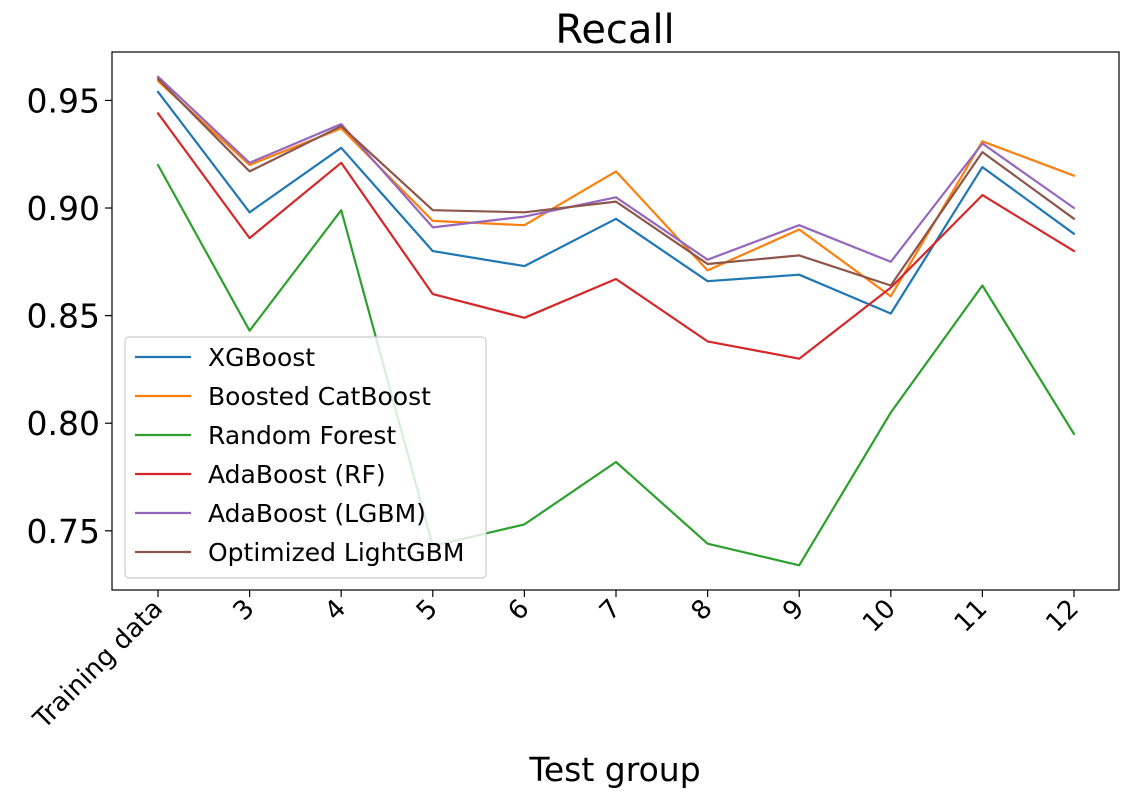  I want to click on legend-entry: AdaBoost (LGBM), so click(317, 513).